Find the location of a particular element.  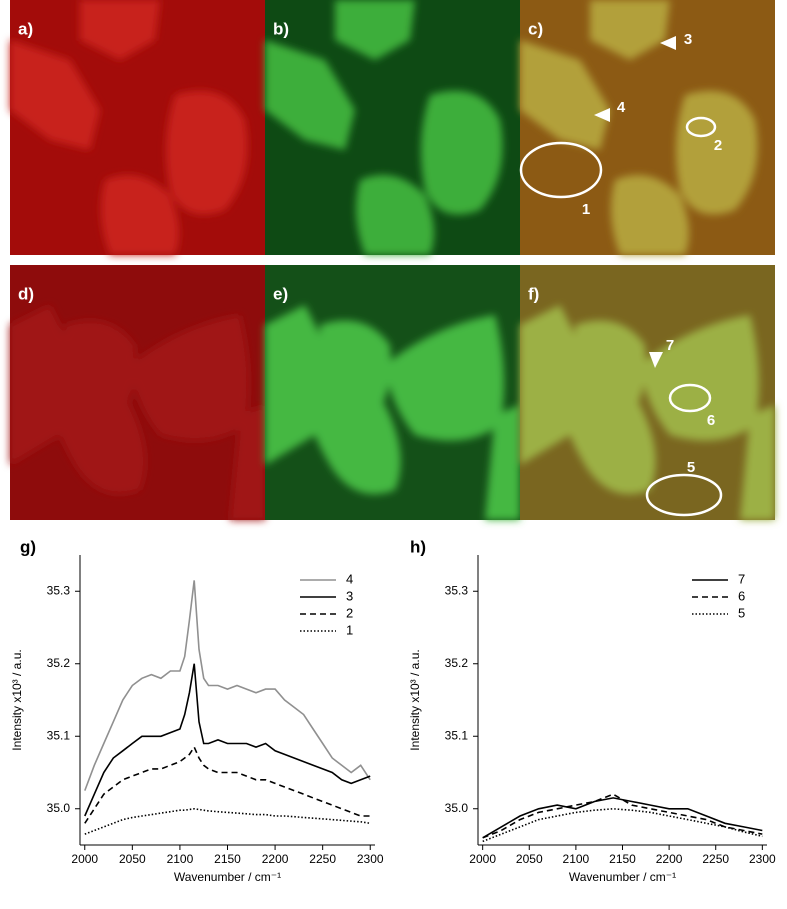

panel-label: e) is located at coordinates (280, 293).